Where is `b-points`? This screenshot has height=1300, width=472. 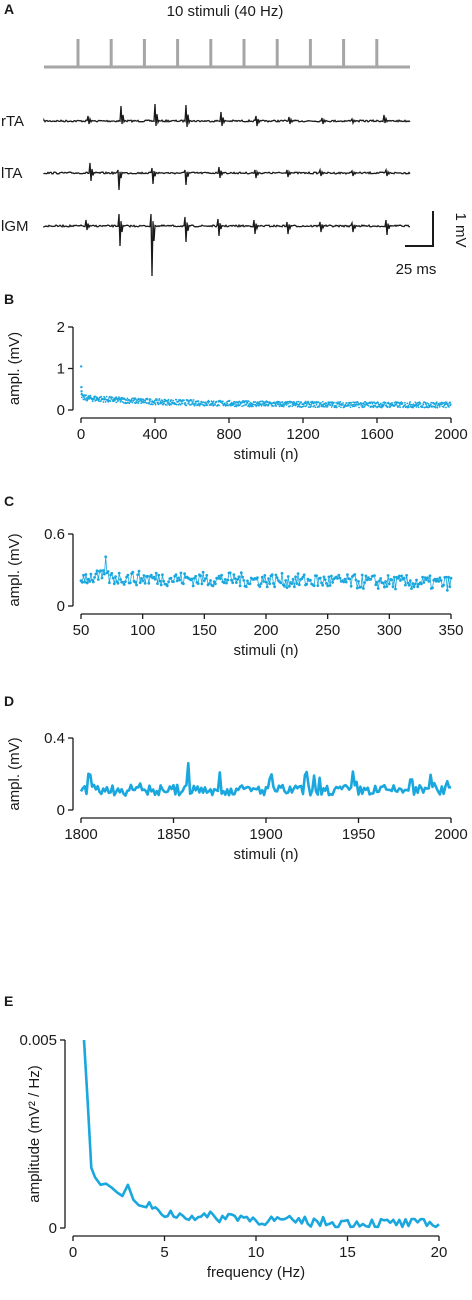 b-points is located at coordinates (265, 387).